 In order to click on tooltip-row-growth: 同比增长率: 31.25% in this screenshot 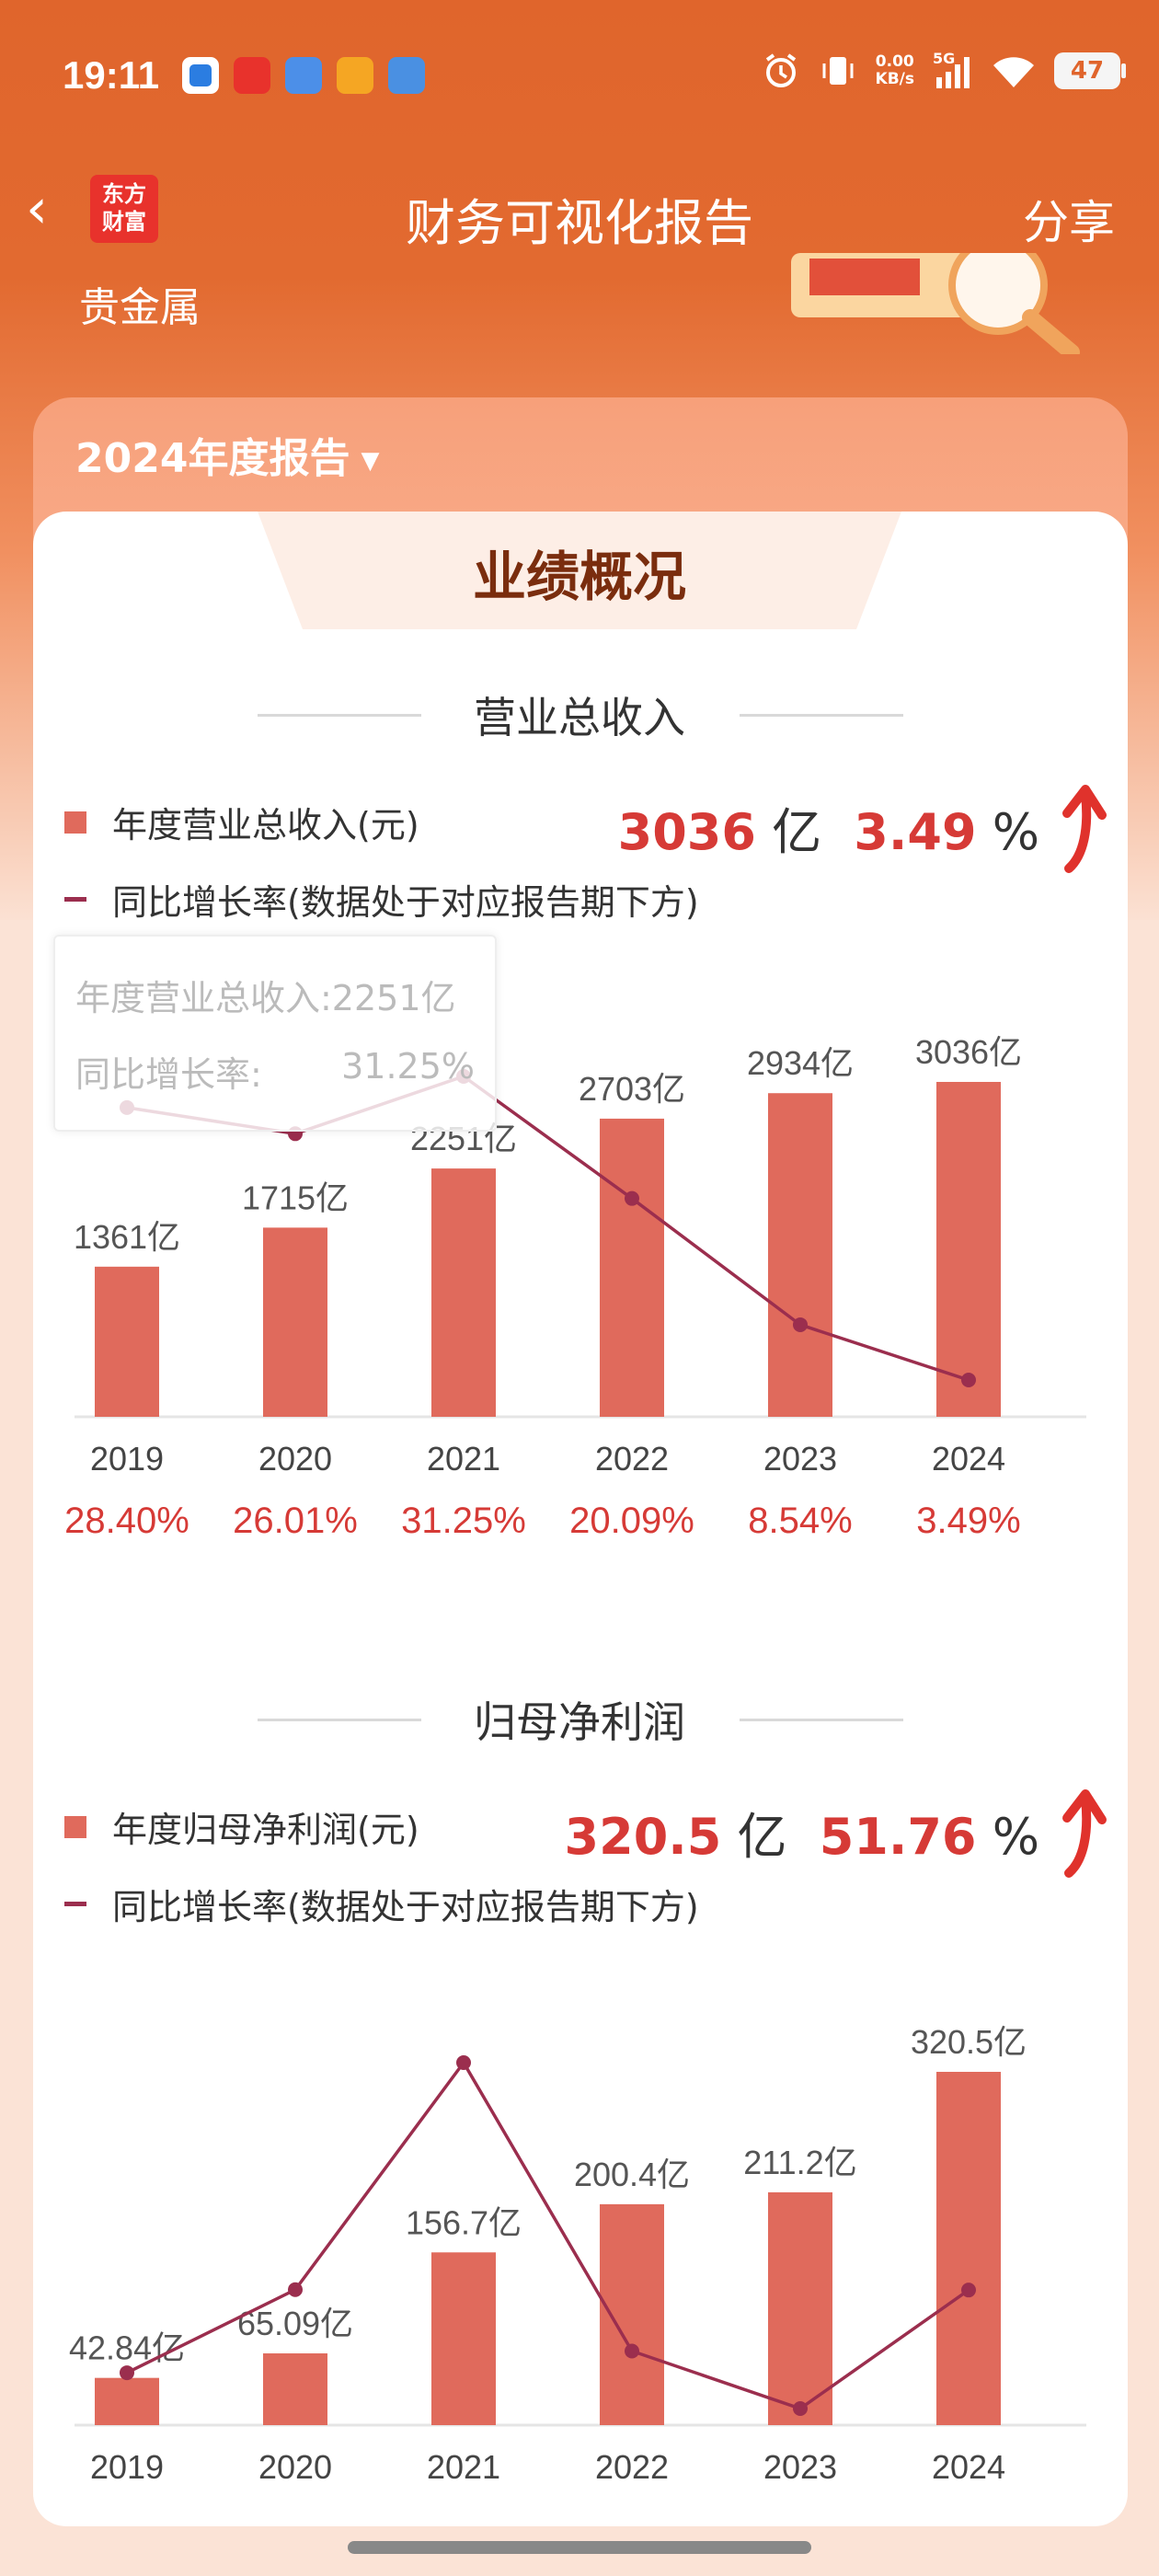, I will do `click(275, 1071)`.